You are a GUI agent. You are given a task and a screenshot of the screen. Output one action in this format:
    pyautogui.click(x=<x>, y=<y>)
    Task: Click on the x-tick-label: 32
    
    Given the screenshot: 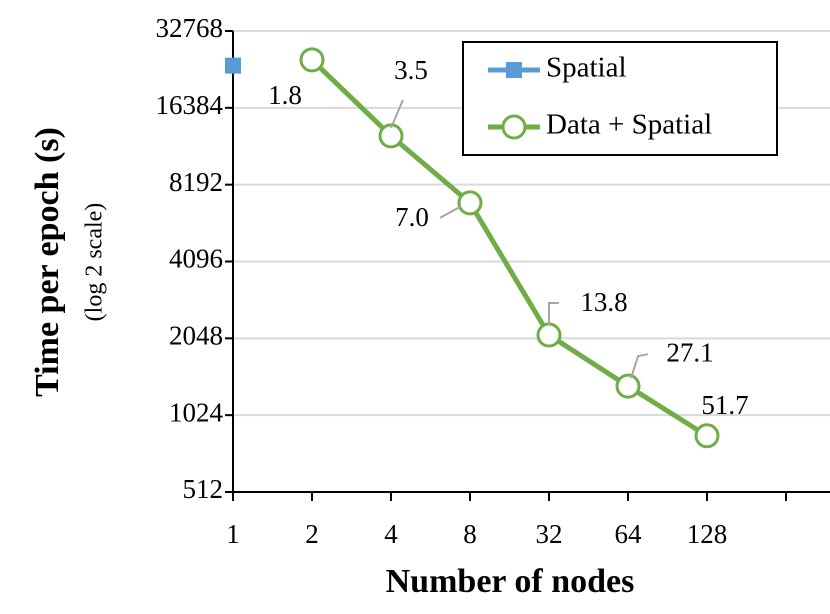 What is the action you would take?
    pyautogui.click(x=549, y=534)
    